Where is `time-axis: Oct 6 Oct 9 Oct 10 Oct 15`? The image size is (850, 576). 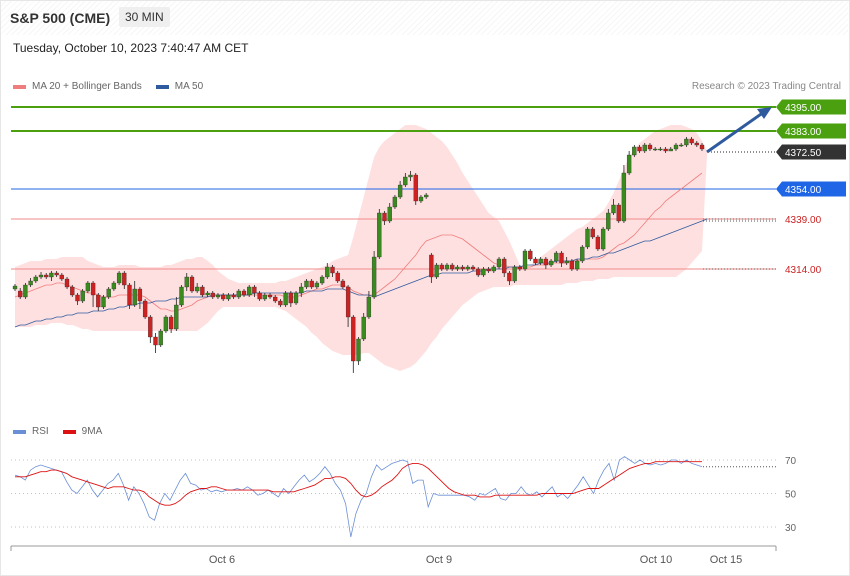
time-axis: Oct 6 Oct 9 Oct 10 Oct 15 is located at coordinates (393, 555).